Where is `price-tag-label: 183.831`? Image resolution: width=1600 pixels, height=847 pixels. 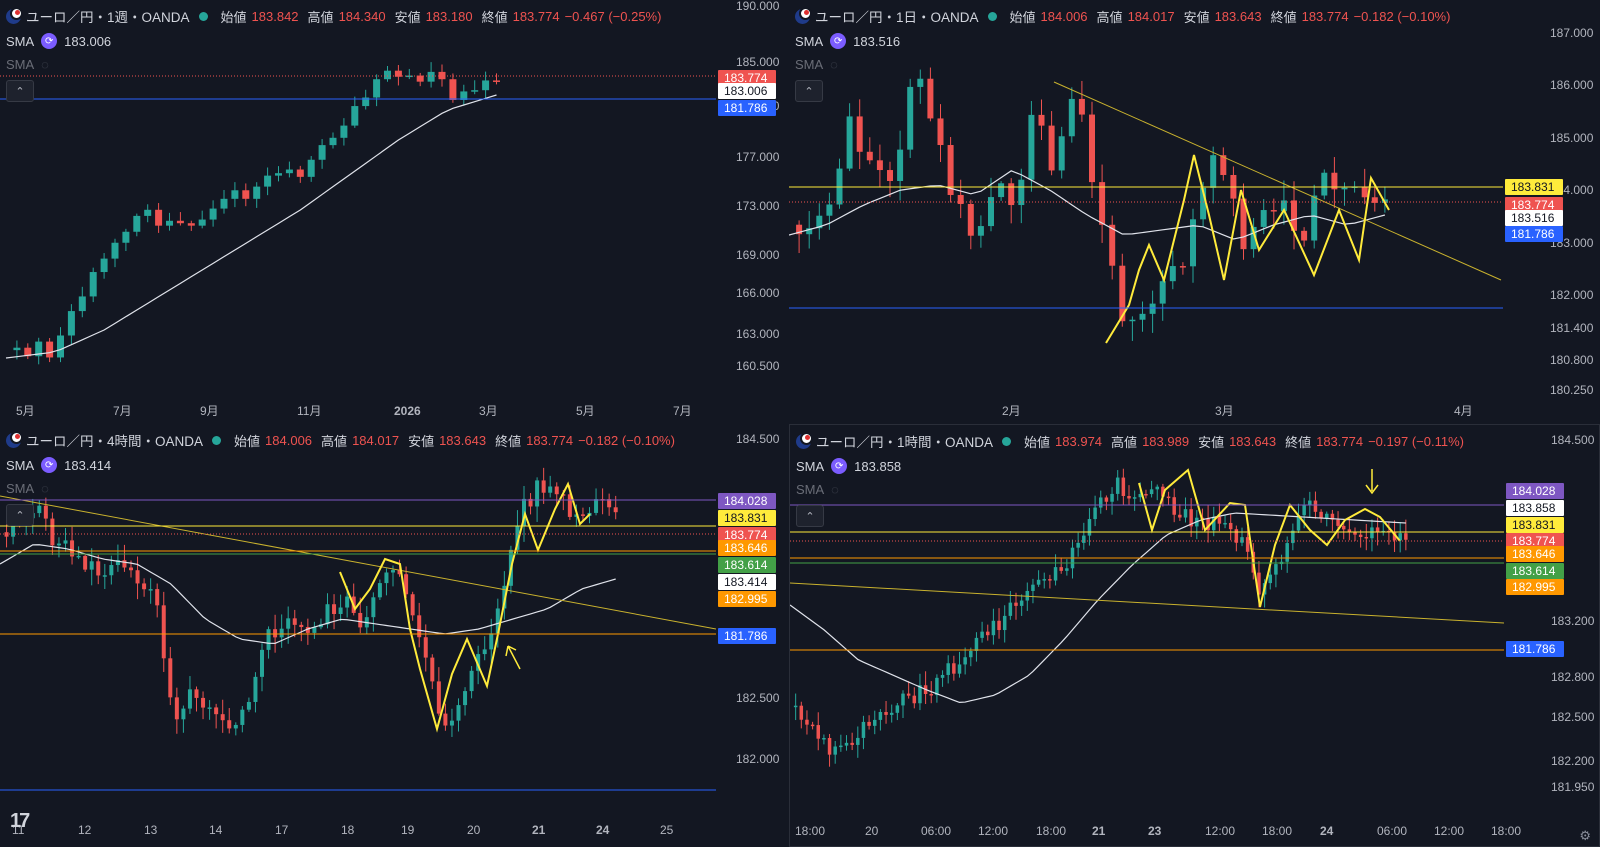
price-tag-label: 183.831 is located at coordinates (1533, 187).